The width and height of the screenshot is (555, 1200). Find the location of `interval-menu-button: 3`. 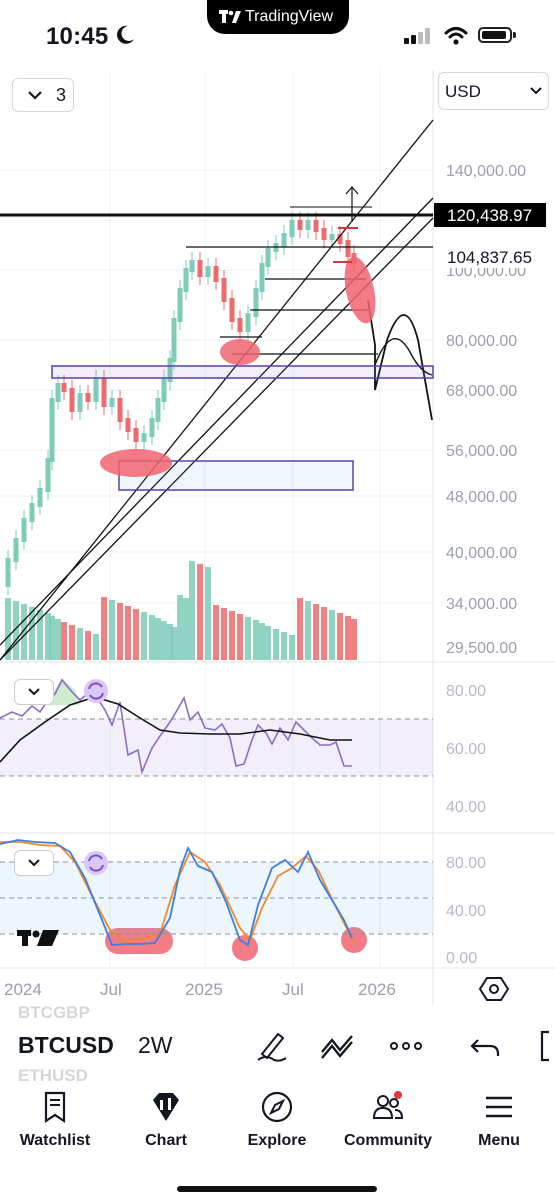

interval-menu-button: 3 is located at coordinates (43, 95).